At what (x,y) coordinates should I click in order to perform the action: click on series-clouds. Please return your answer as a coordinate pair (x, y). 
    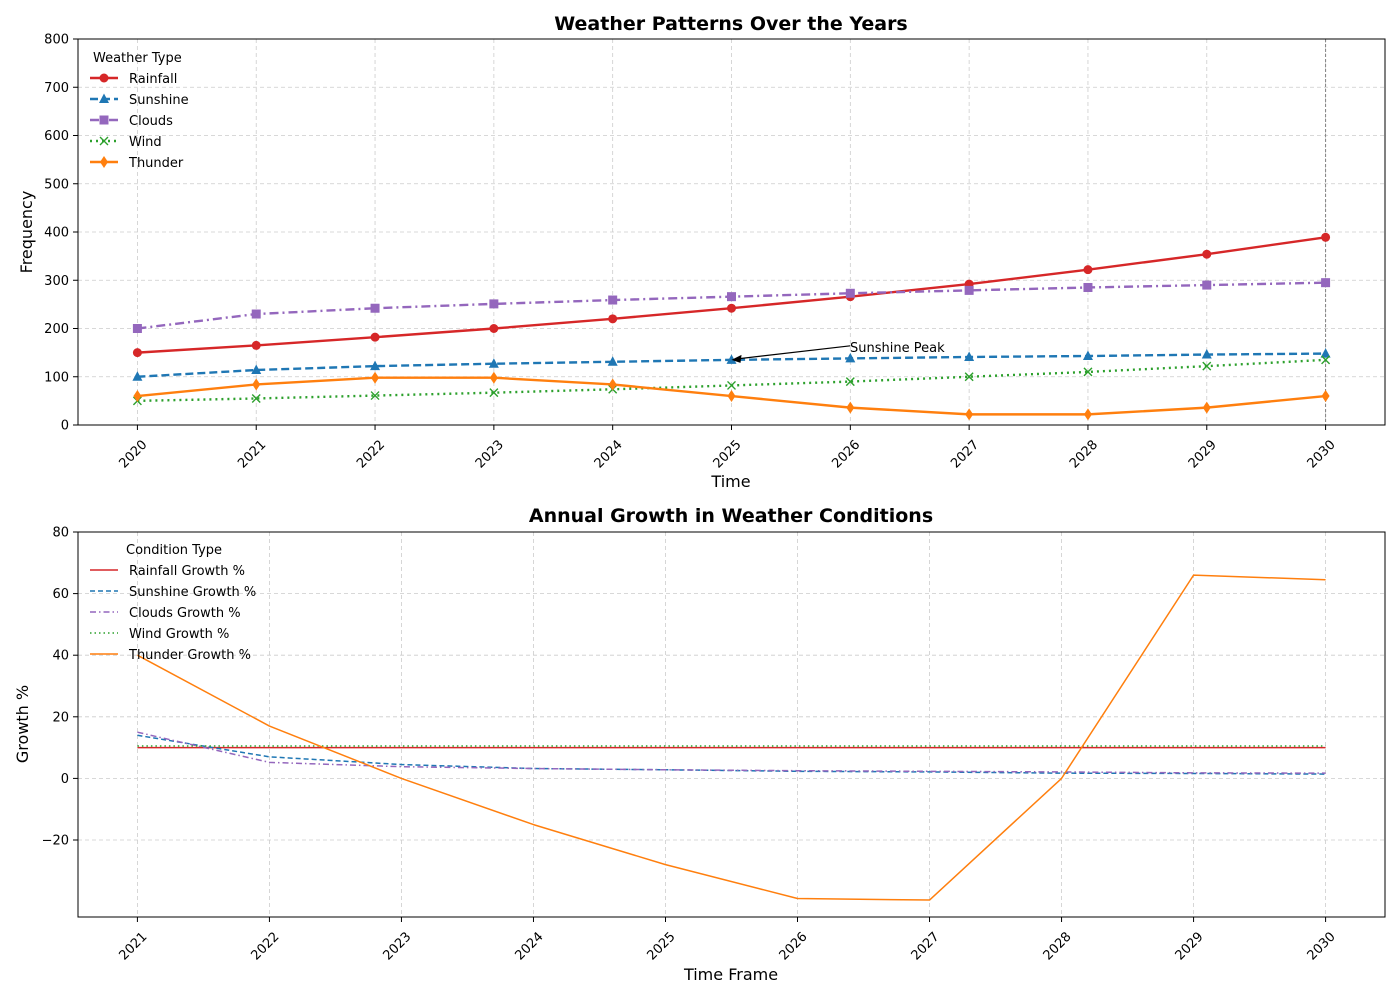
    Looking at the image, I should click on (731, 305).